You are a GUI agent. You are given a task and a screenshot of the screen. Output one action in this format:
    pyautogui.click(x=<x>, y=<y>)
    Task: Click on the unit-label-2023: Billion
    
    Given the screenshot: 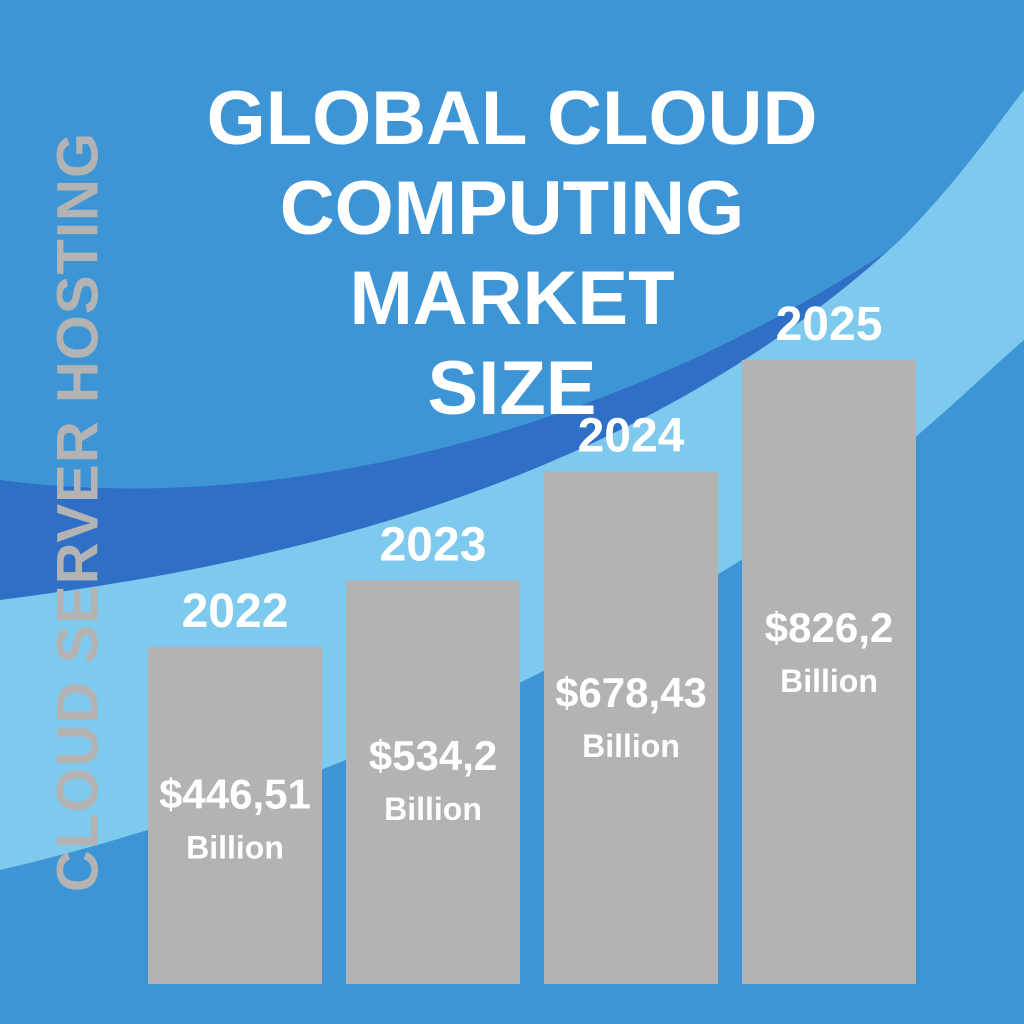 What is the action you would take?
    pyautogui.click(x=433, y=809)
    